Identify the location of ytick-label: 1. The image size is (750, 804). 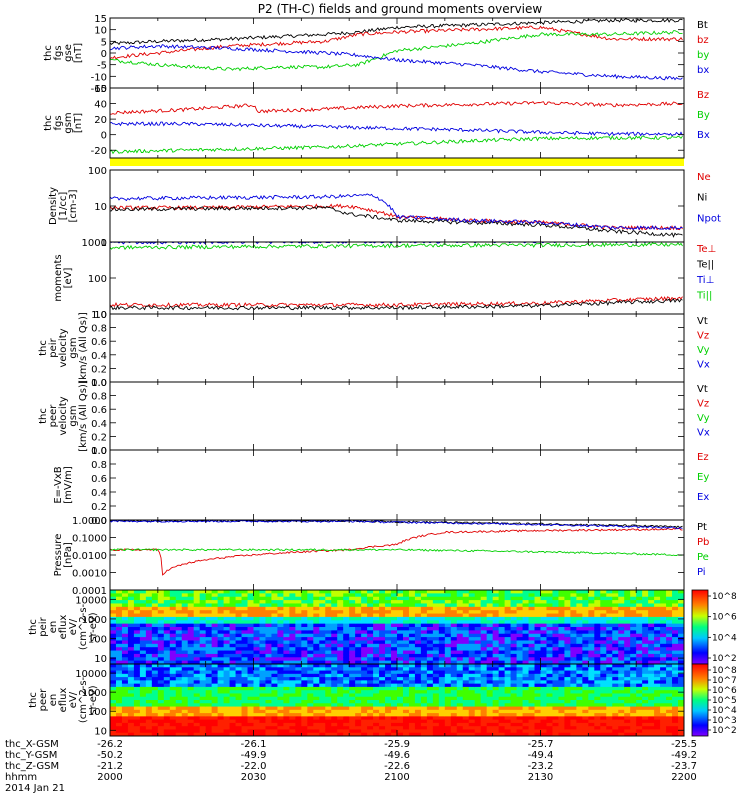
(104, 243).